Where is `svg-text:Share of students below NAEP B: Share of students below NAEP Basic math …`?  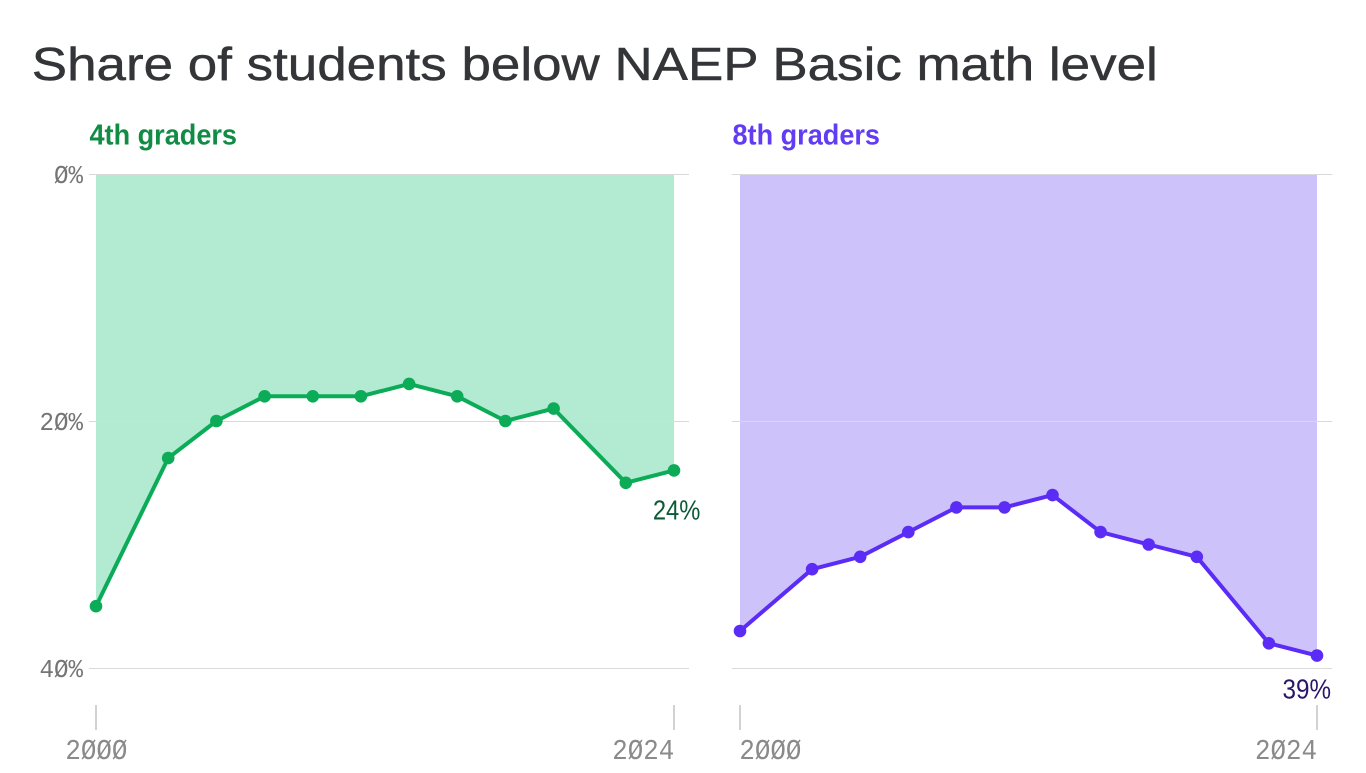
svg-text:Share of students below NAEP B: Share of students below NAEP Basic math … is located at coordinates (595, 64).